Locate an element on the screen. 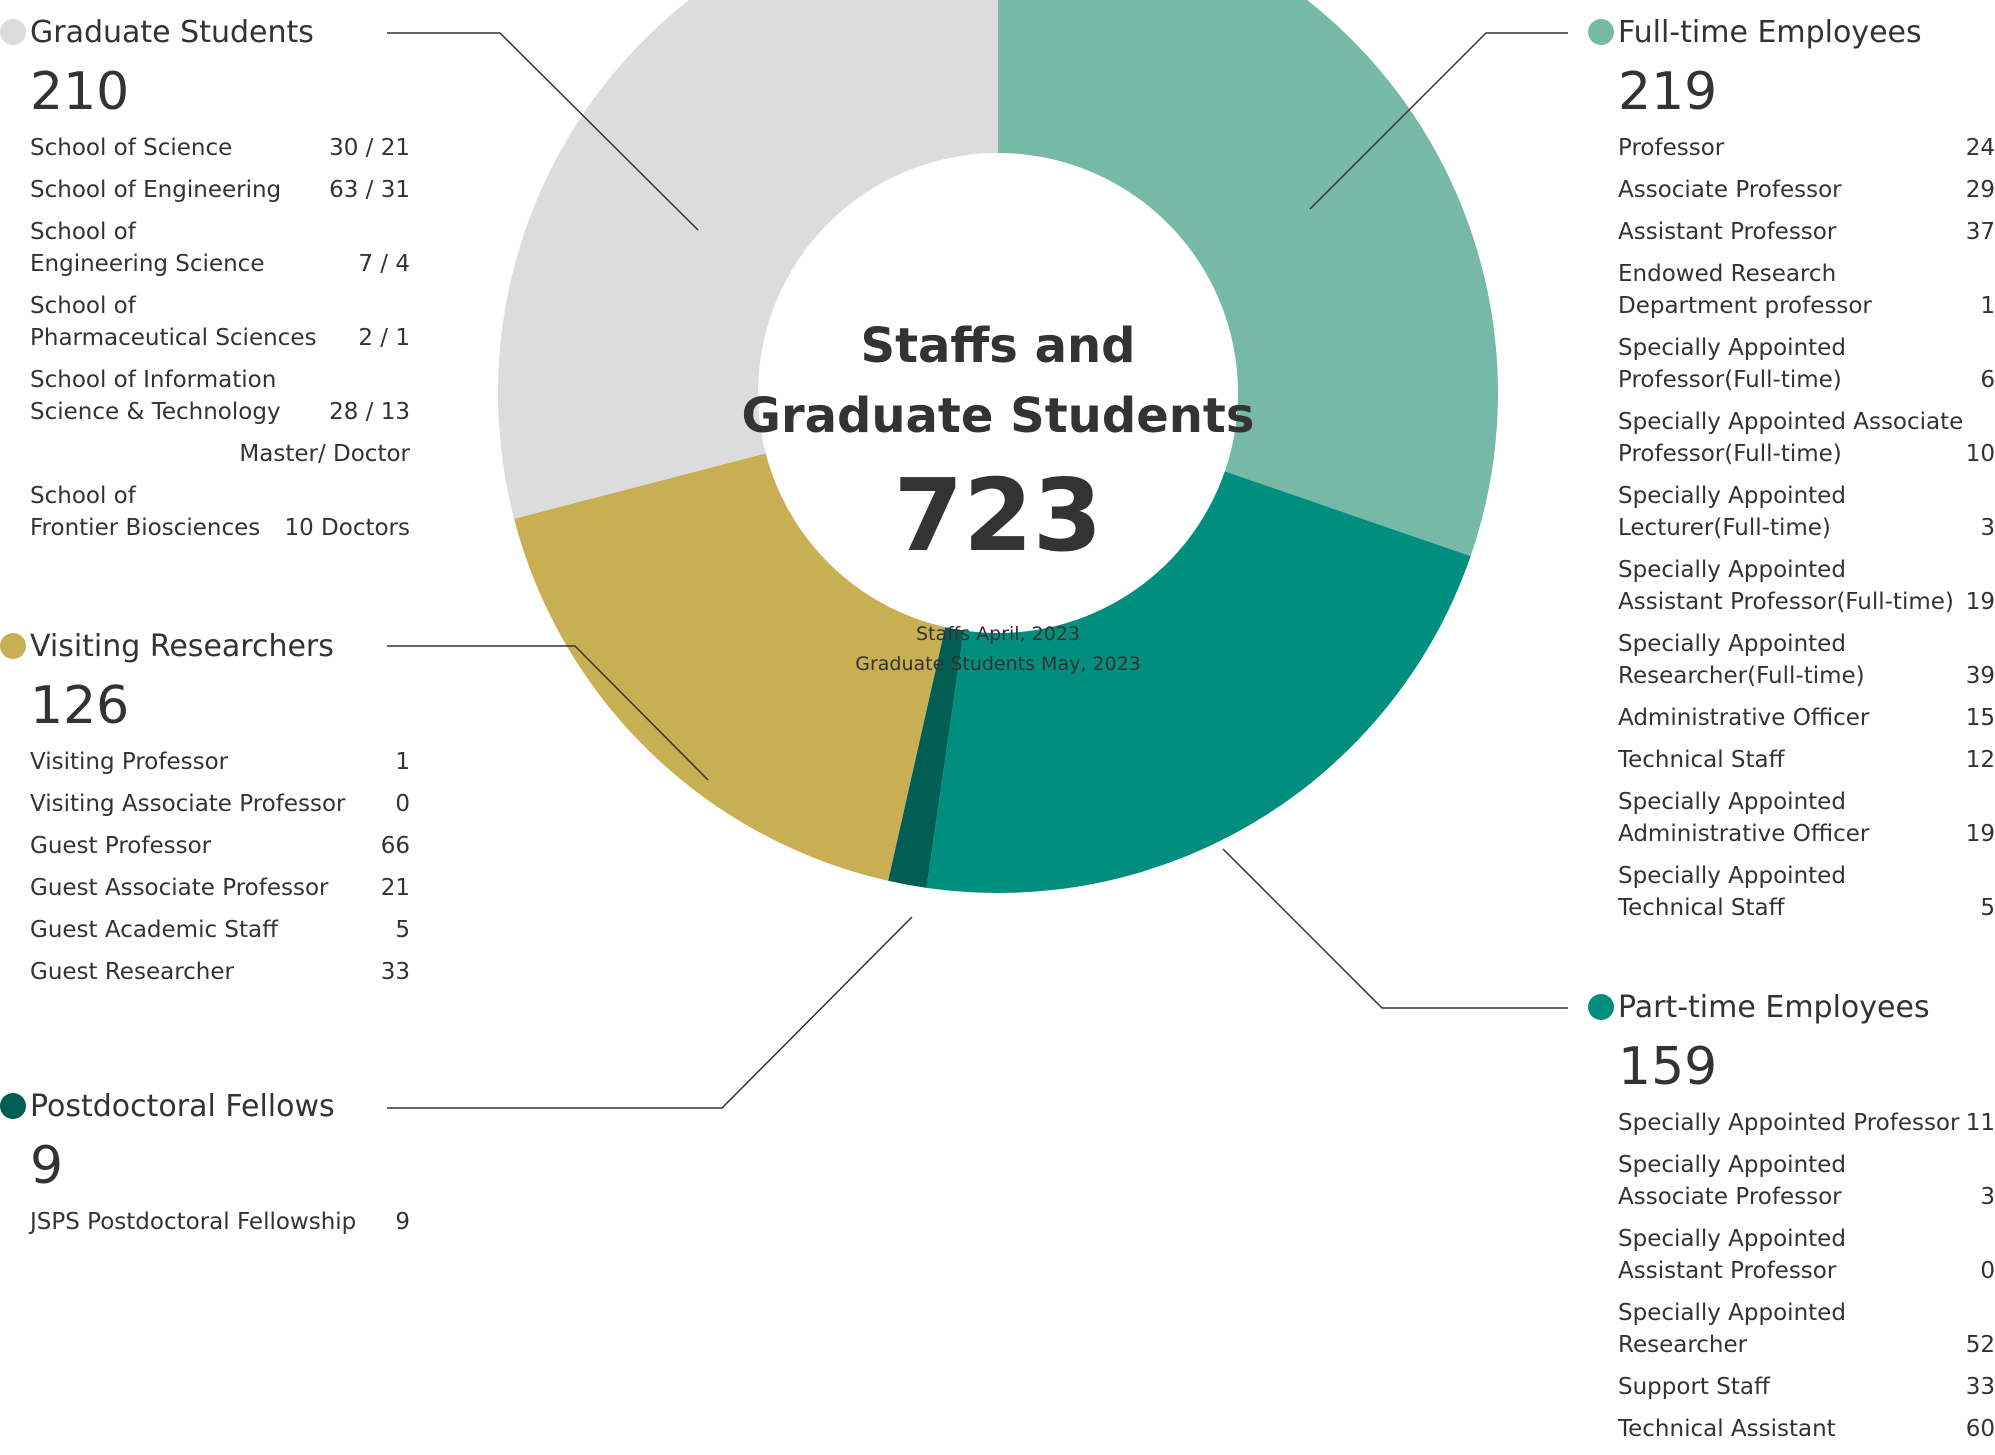 This screenshot has height=1455, width=1995. leader-line-parttime is located at coordinates (1395, 928).